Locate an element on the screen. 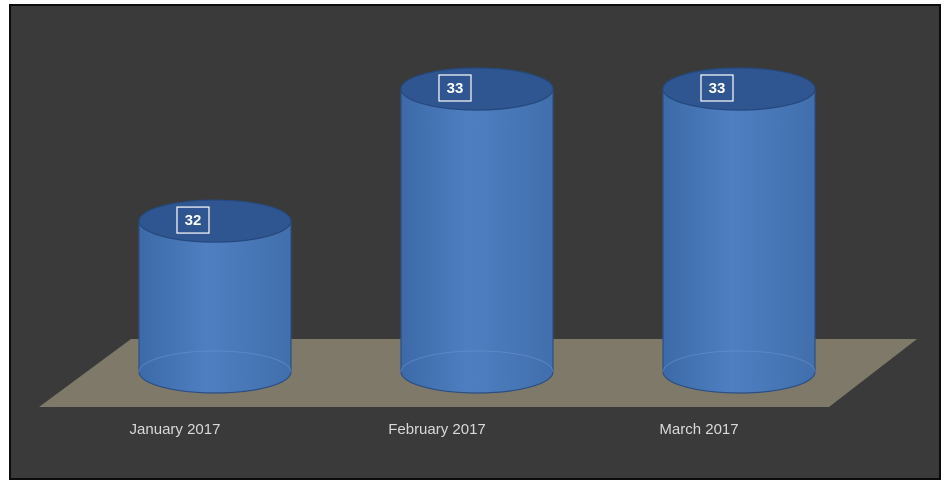  category-label: March 2017 is located at coordinates (698, 429).